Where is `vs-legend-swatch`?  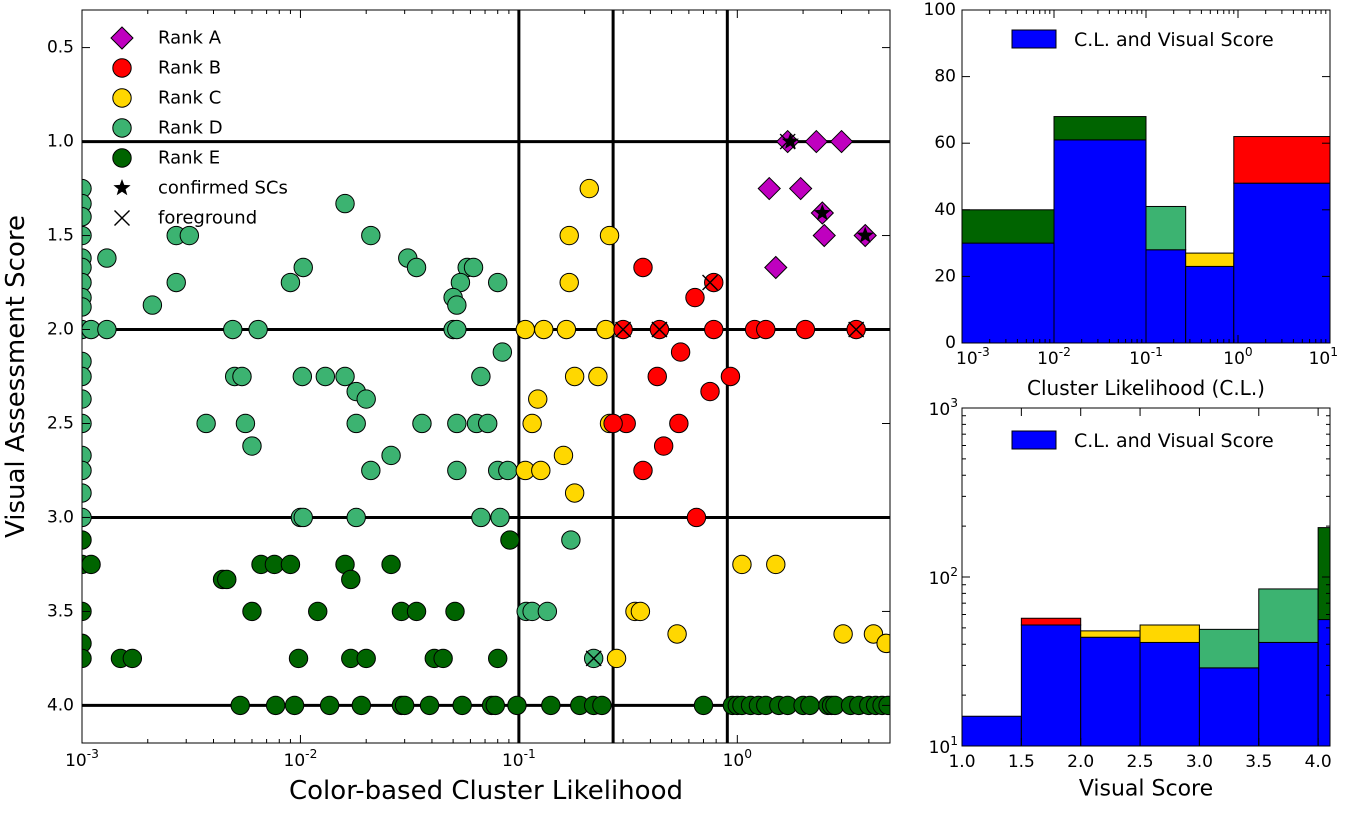
vs-legend-swatch is located at coordinates (1034, 440).